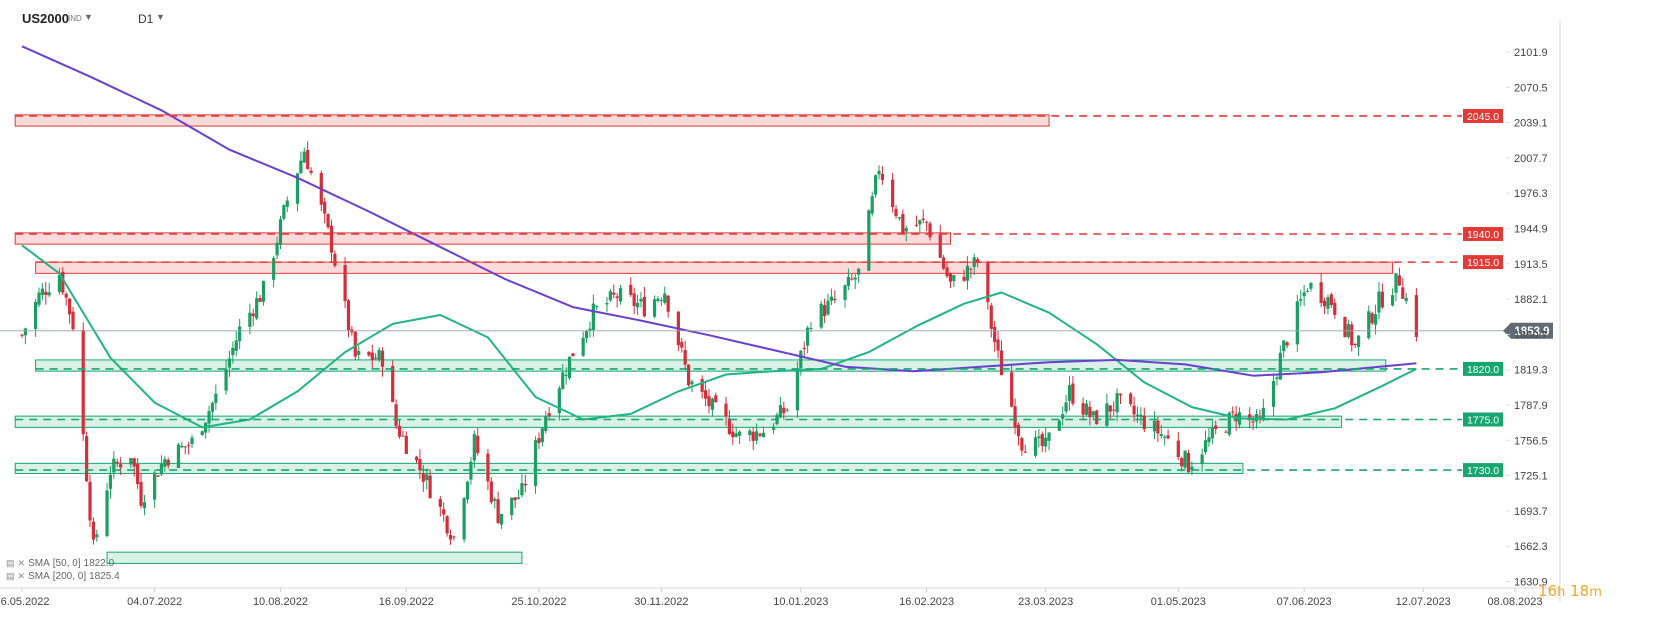  What do you see at coordinates (1531, 159) in the screenshot?
I see `y-tick-label: 2007.7` at bounding box center [1531, 159].